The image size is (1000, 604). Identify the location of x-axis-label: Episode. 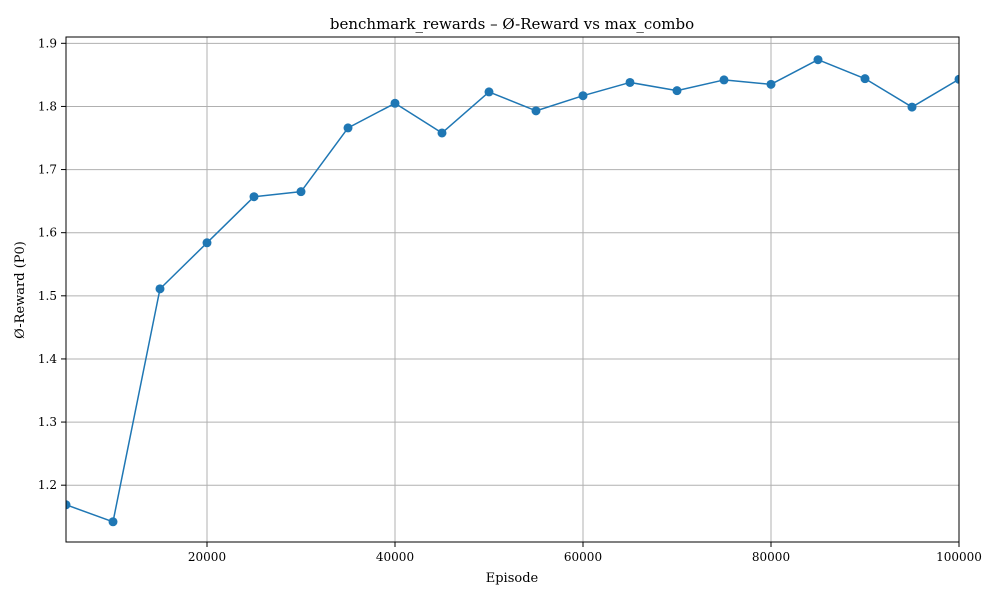
(512, 578).